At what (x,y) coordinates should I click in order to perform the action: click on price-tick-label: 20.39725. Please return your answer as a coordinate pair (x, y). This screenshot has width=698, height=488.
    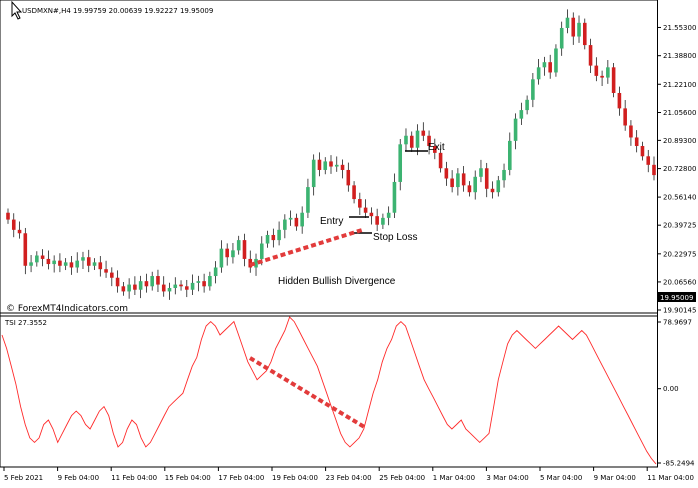
    Looking at the image, I should click on (679, 226).